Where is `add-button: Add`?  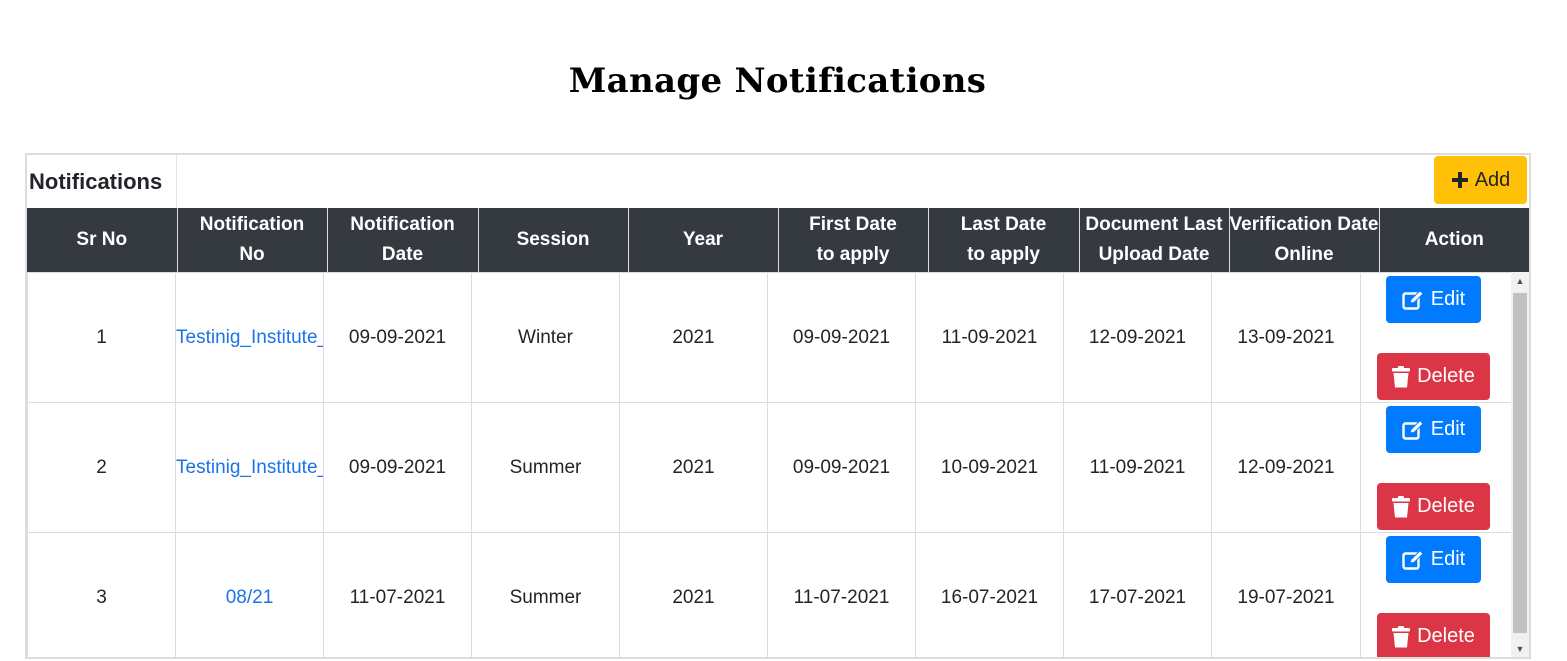
add-button: Add is located at coordinates (1480, 180).